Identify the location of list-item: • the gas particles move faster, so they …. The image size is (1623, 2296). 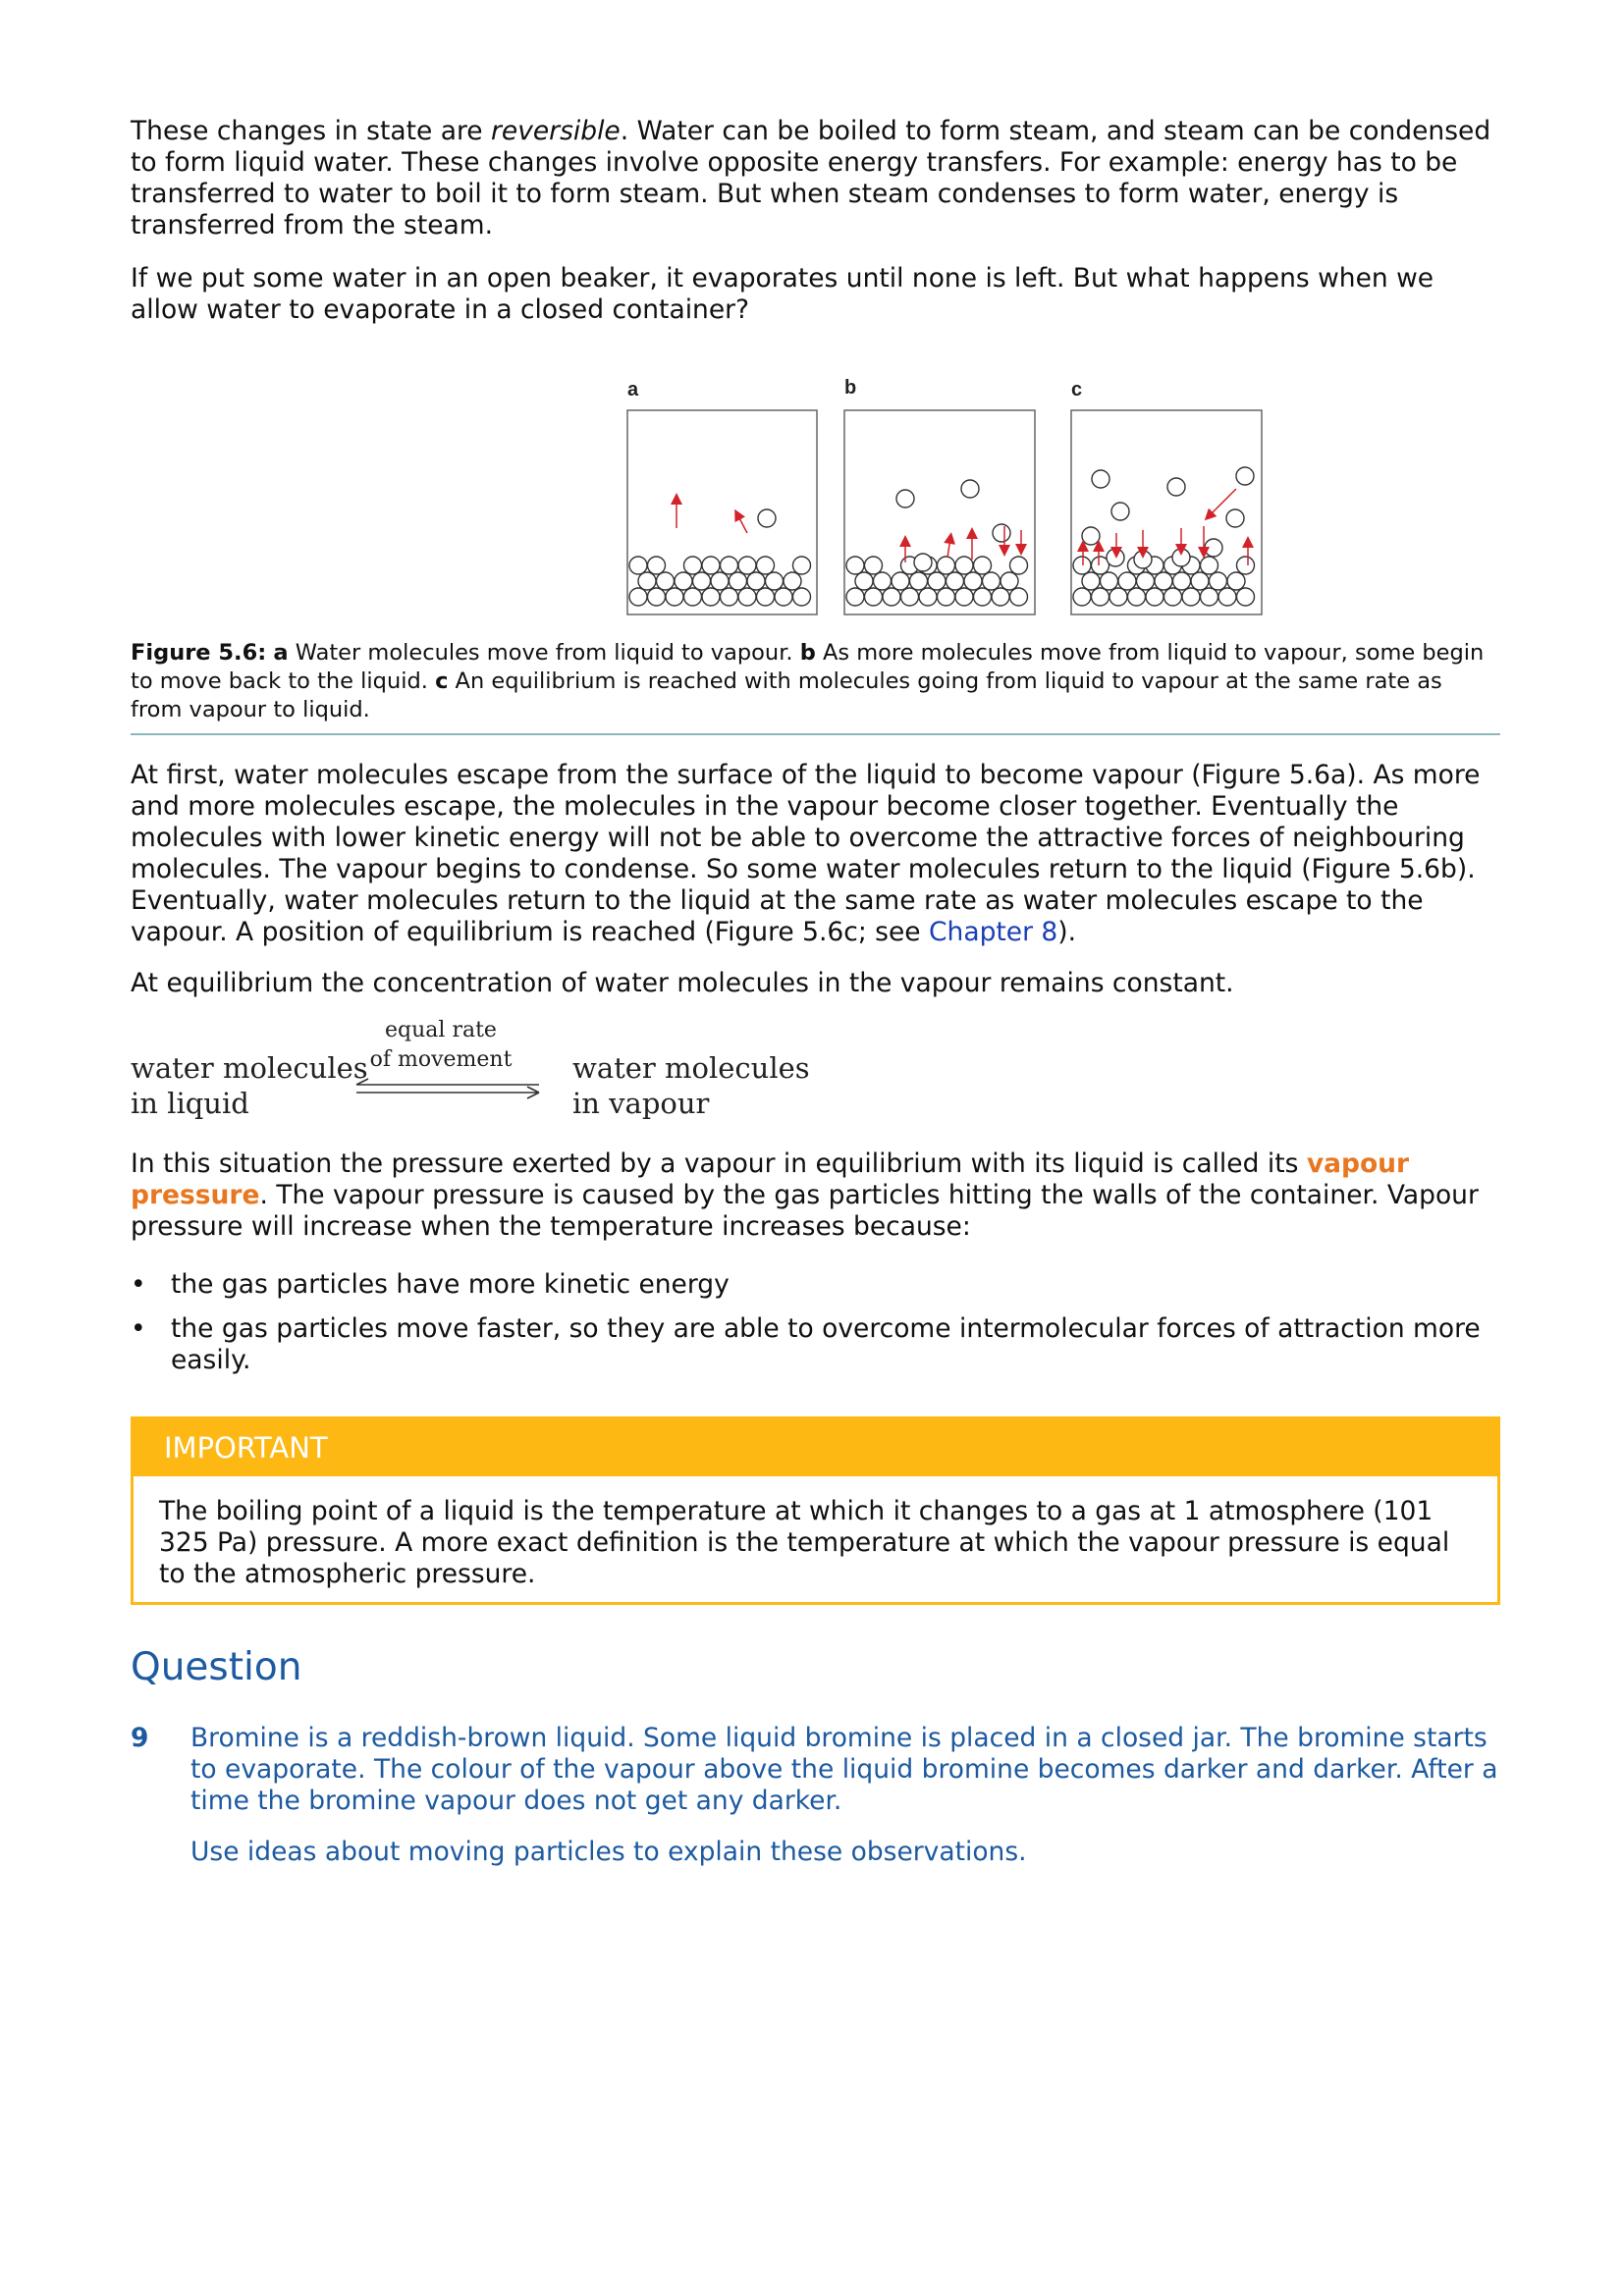
(815, 1344).